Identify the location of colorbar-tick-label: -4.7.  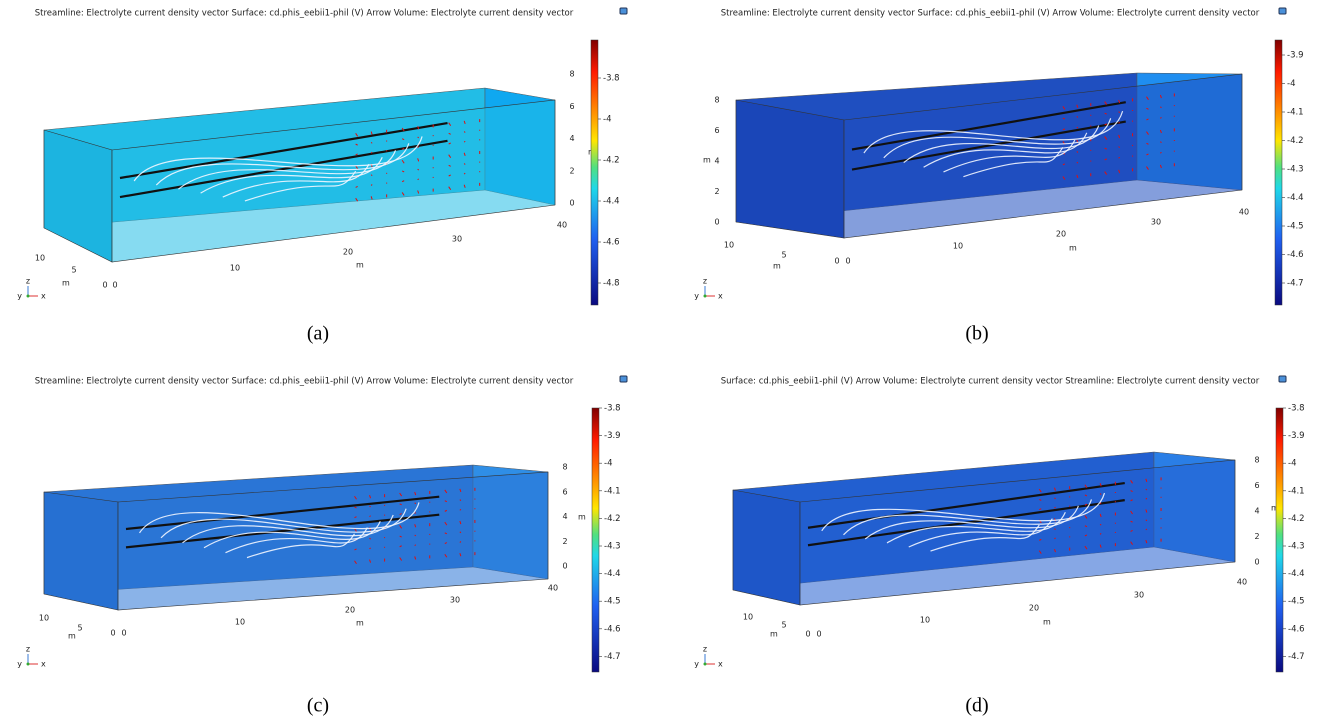
(612, 657).